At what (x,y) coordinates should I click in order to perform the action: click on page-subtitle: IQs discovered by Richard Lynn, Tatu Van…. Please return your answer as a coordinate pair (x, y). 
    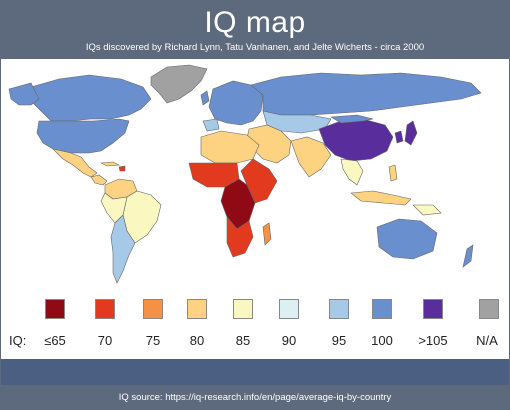
    Looking at the image, I should click on (255, 47).